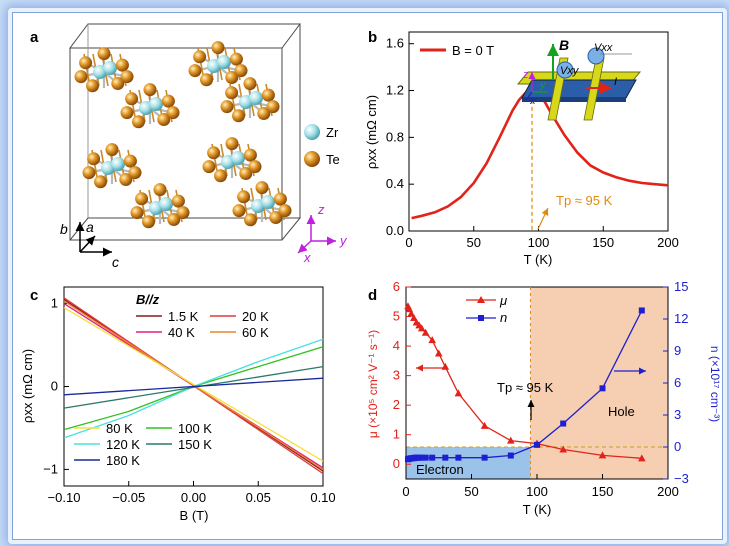 The image size is (729, 546). Describe the element at coordinates (481, 318) in the screenshot. I see `n-legend-marker` at that location.